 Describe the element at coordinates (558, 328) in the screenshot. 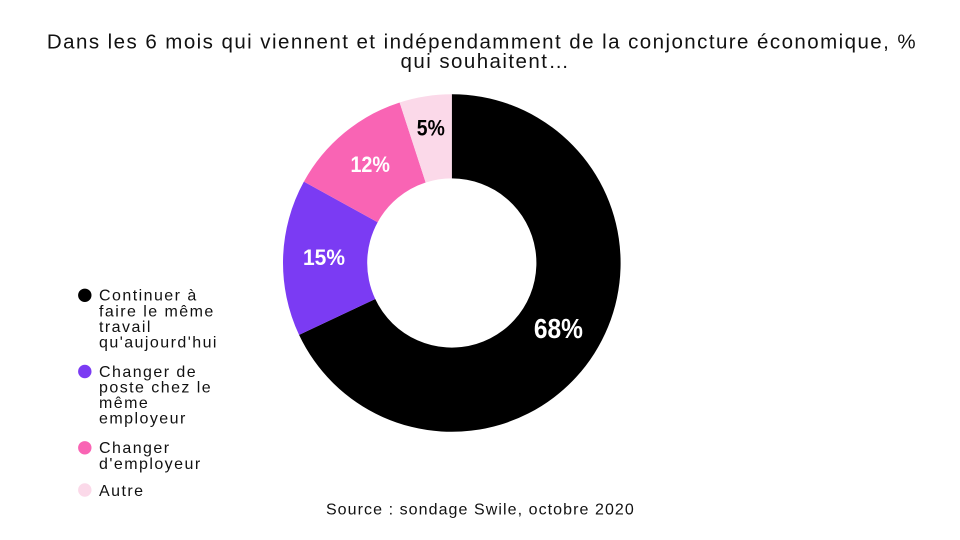

I see `svg-text: 68%` at that location.